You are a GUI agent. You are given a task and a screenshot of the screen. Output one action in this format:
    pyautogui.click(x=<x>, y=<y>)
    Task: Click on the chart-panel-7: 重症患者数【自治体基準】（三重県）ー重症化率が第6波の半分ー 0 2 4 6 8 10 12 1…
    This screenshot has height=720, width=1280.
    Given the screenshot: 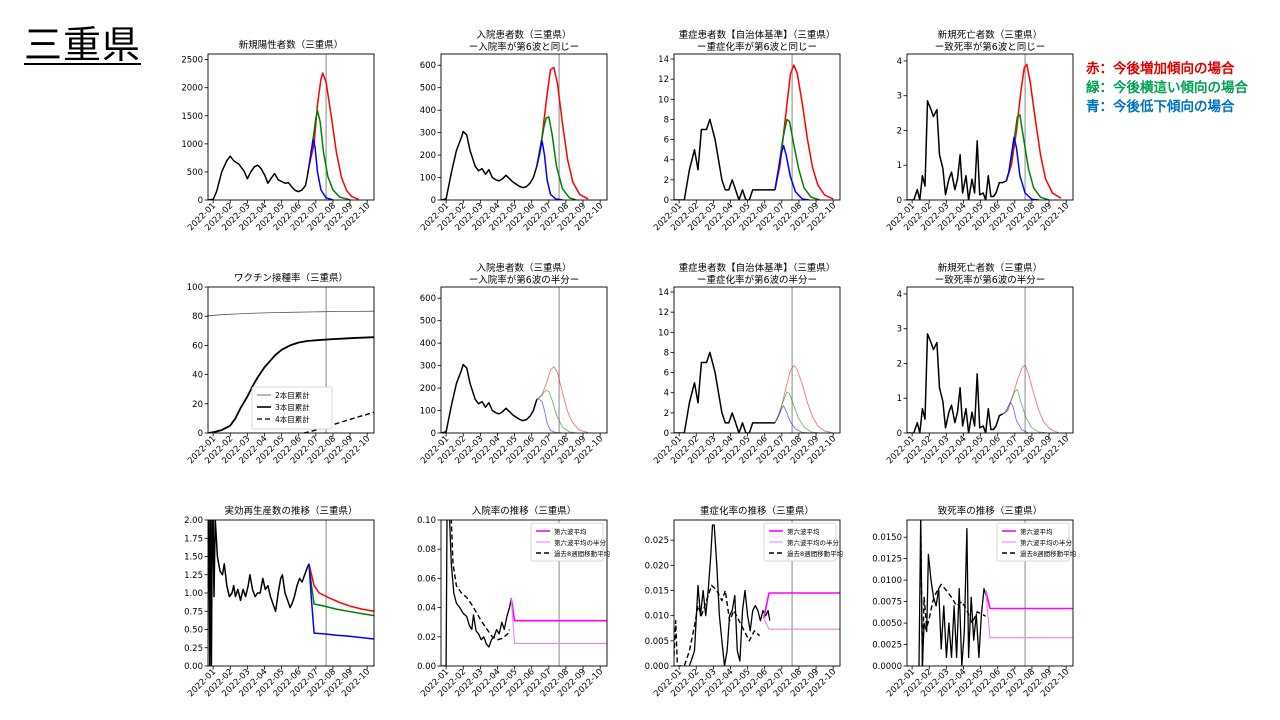 What is the action you would take?
    pyautogui.click(x=746, y=364)
    